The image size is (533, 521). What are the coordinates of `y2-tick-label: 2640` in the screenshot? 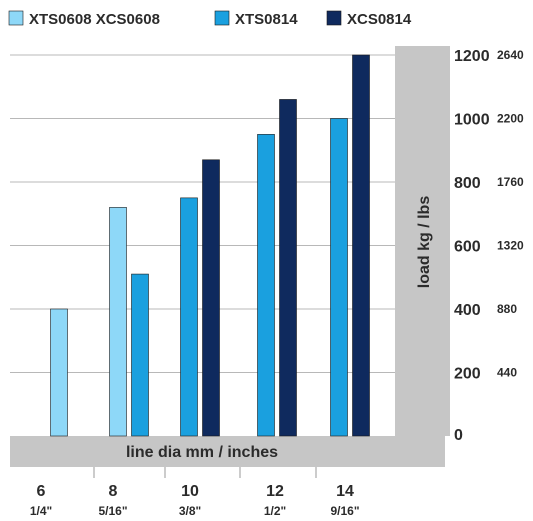 It's located at (510, 55).